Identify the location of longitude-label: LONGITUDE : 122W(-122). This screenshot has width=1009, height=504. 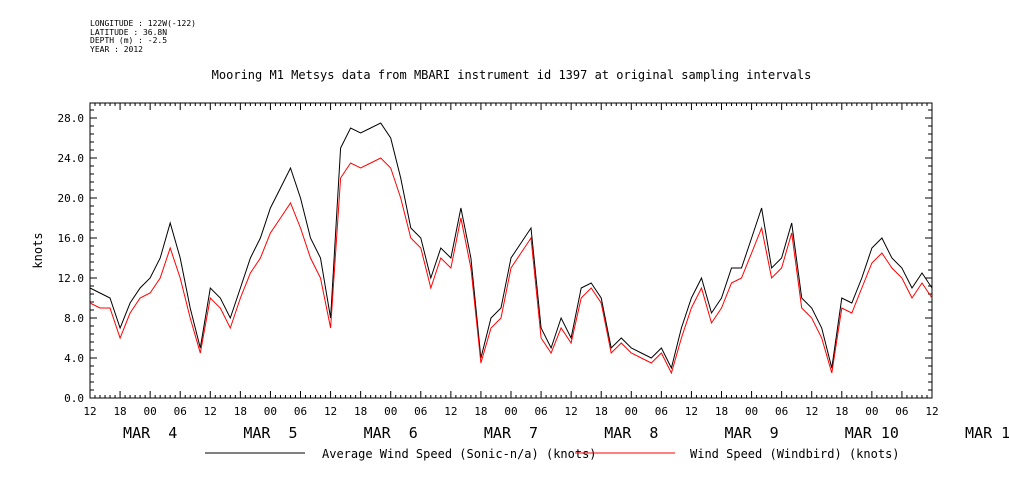
(143, 23).